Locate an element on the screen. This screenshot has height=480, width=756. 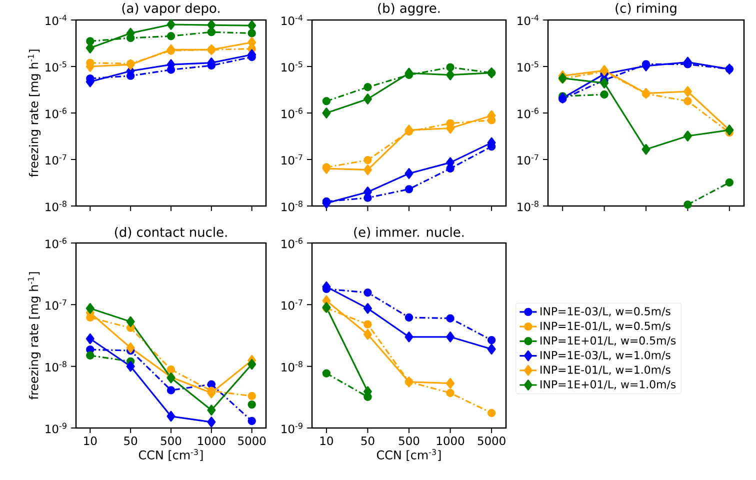
legend-label: INP=1E+01/L, w=1.0m/s is located at coordinates (608, 385).